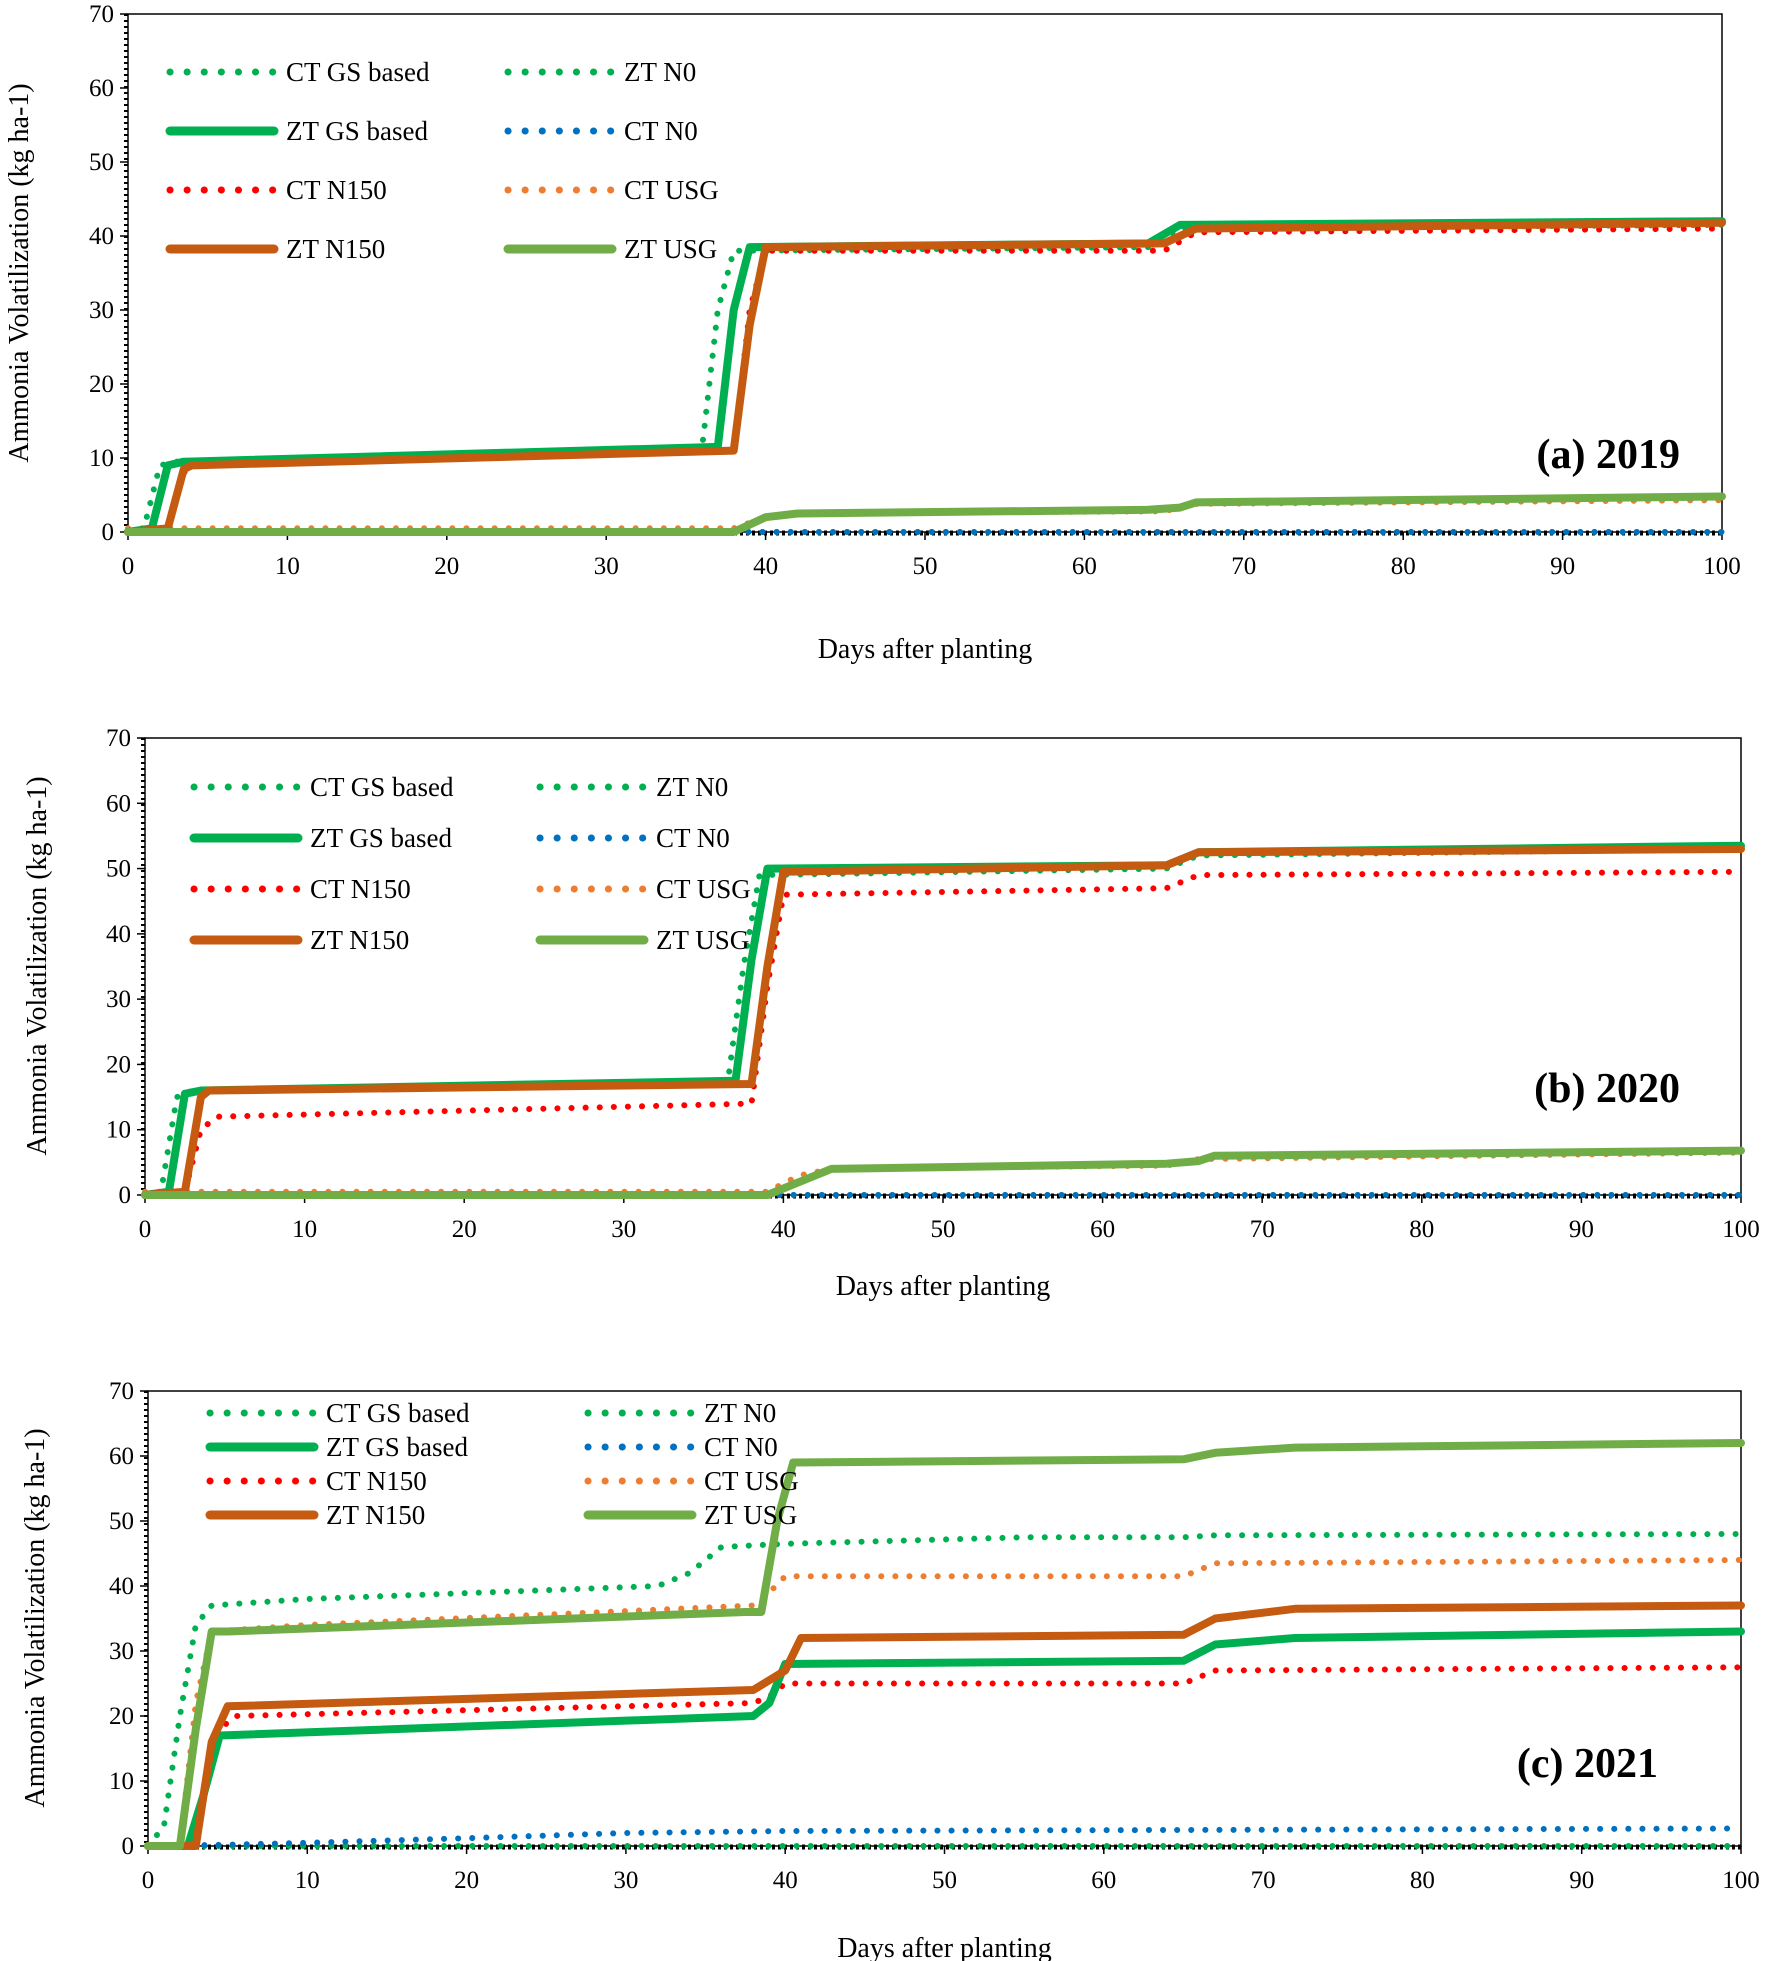 This screenshot has width=1770, height=1961. What do you see at coordinates (740, 1413) in the screenshot?
I see `legend-label-zt-n0: ZT N0` at bounding box center [740, 1413].